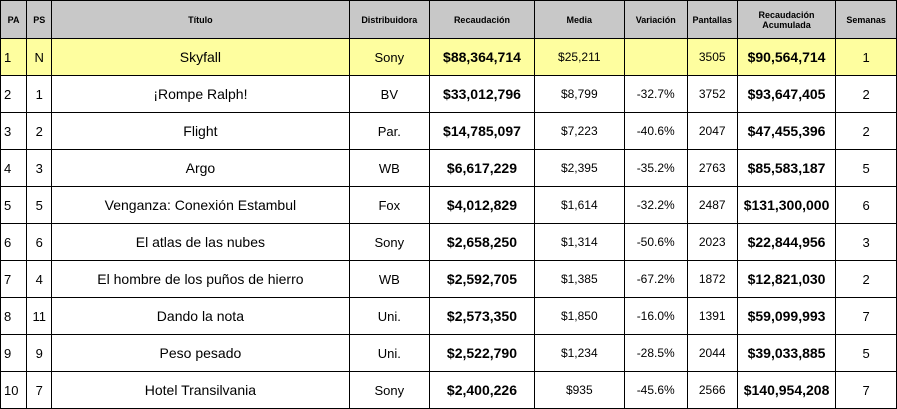 The height and width of the screenshot is (409, 897). Describe the element at coordinates (786, 19) in the screenshot. I see `header-cumulative: Recaudación Acumulada` at that location.